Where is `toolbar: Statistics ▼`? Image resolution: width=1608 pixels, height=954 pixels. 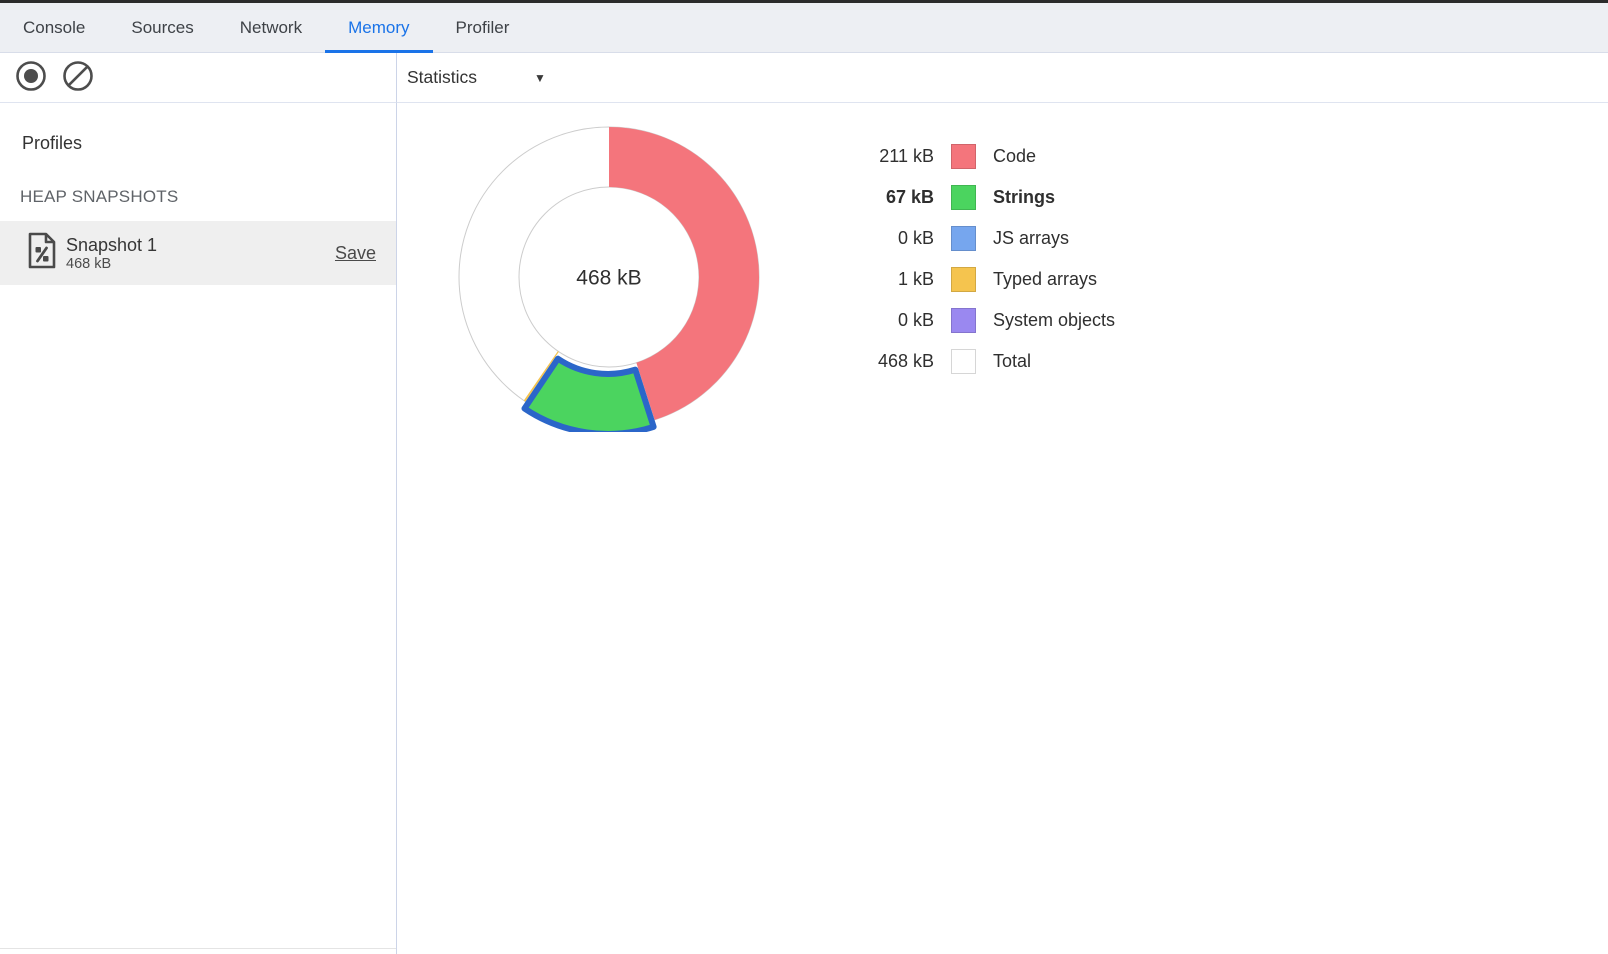 toolbar: Statistics ▼ is located at coordinates (804, 78).